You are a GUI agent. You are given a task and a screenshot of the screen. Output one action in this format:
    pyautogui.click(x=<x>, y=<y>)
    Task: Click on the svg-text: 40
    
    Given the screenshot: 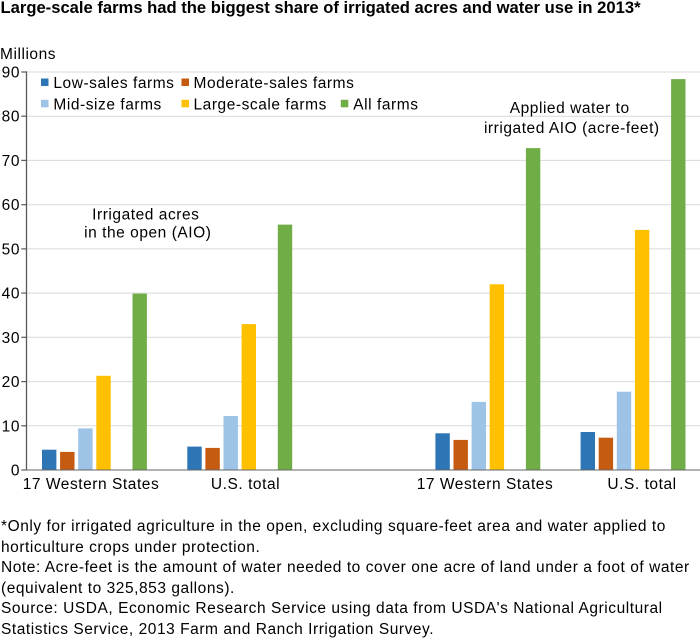 What is the action you would take?
    pyautogui.click(x=11, y=294)
    